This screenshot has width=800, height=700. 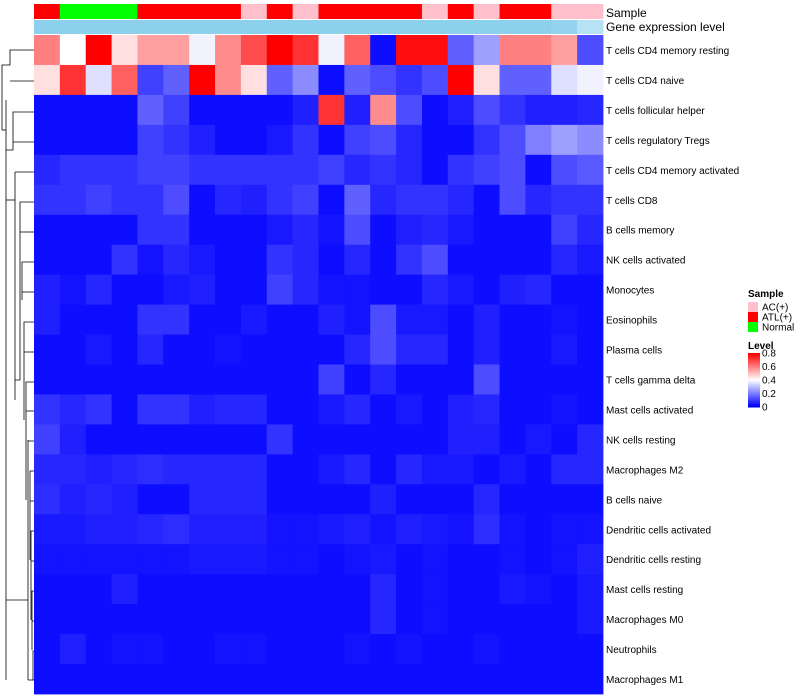 What do you see at coordinates (667, 51) in the screenshot?
I see `row-label: T cells CD4 memory resting` at bounding box center [667, 51].